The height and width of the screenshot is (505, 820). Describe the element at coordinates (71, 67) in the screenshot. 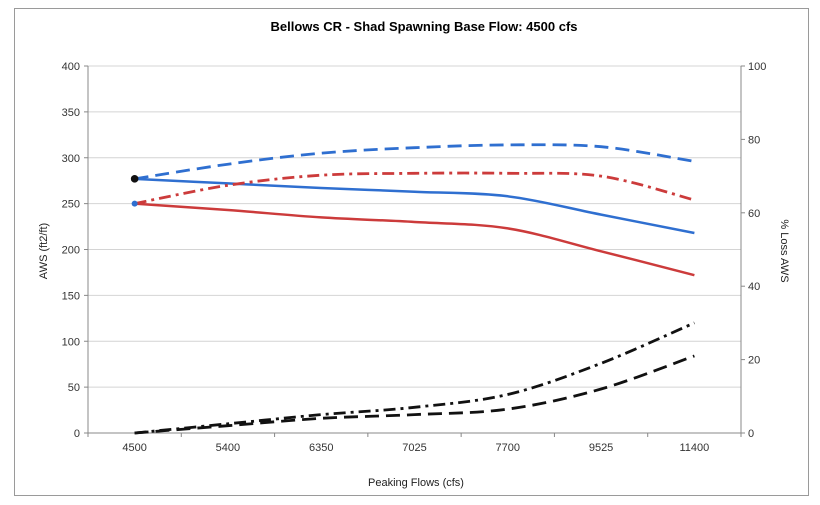

I see `y-tick-label: 400` at that location.